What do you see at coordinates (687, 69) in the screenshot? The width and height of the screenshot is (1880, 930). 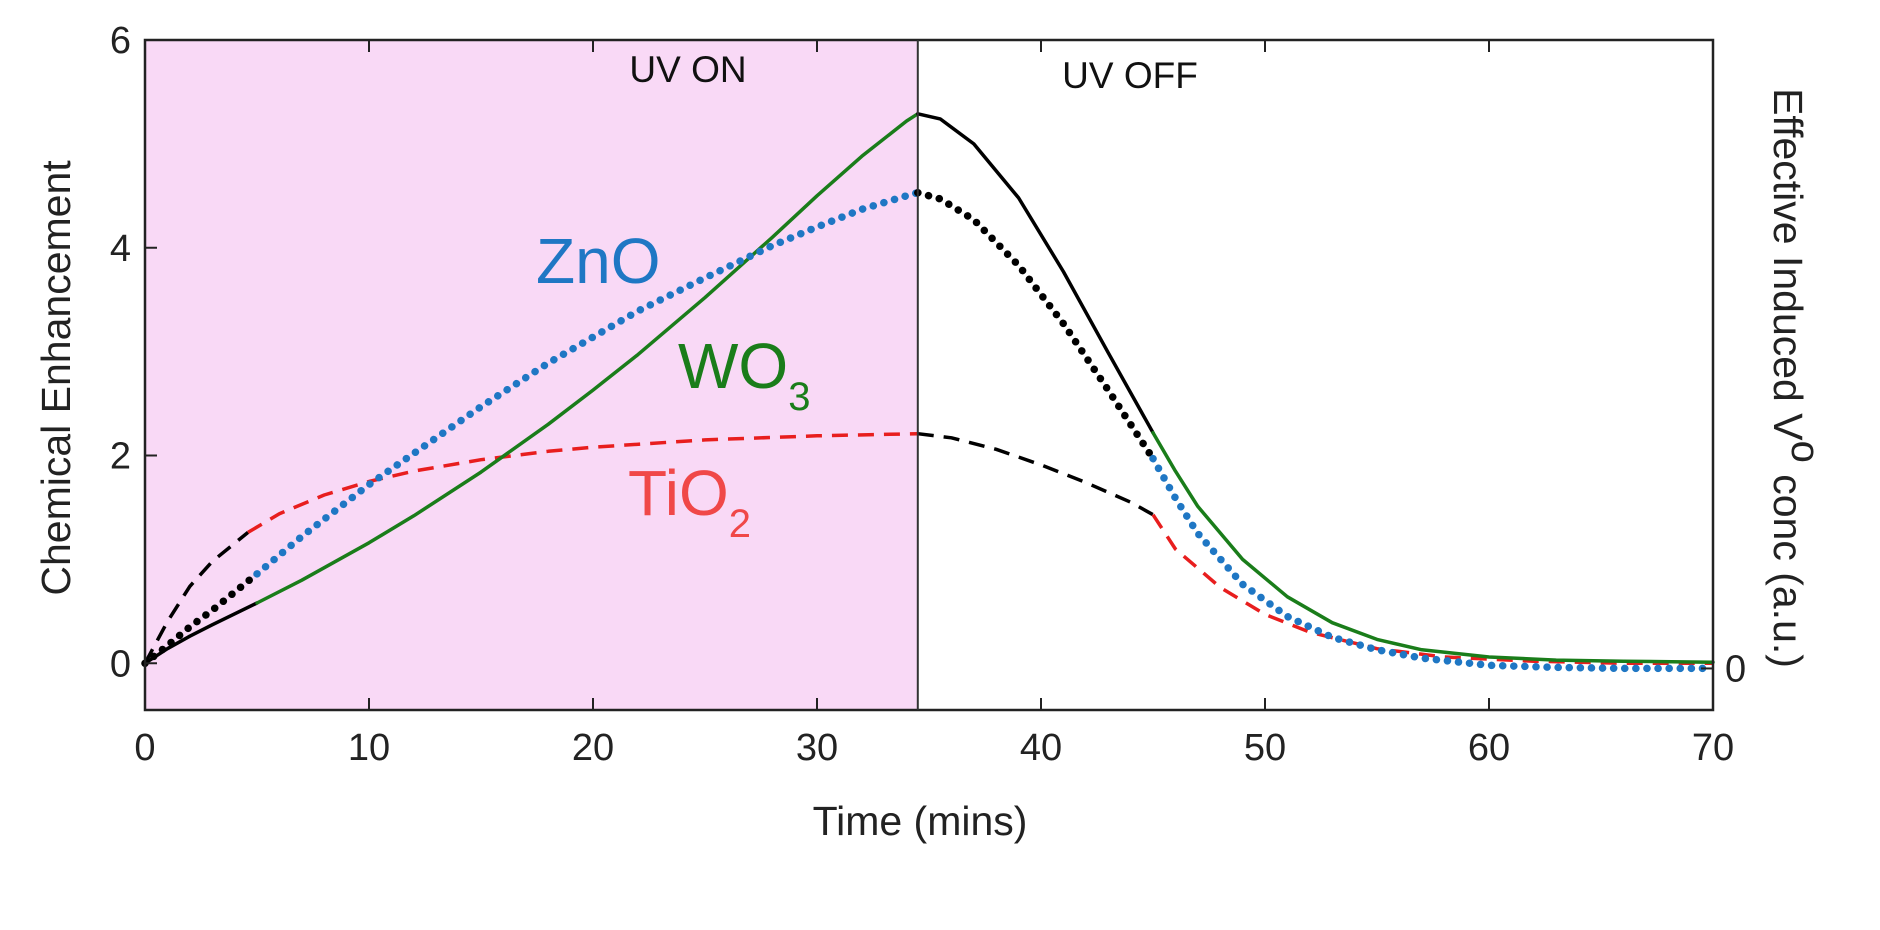 I see `uv-on-label: UV ON` at bounding box center [687, 69].